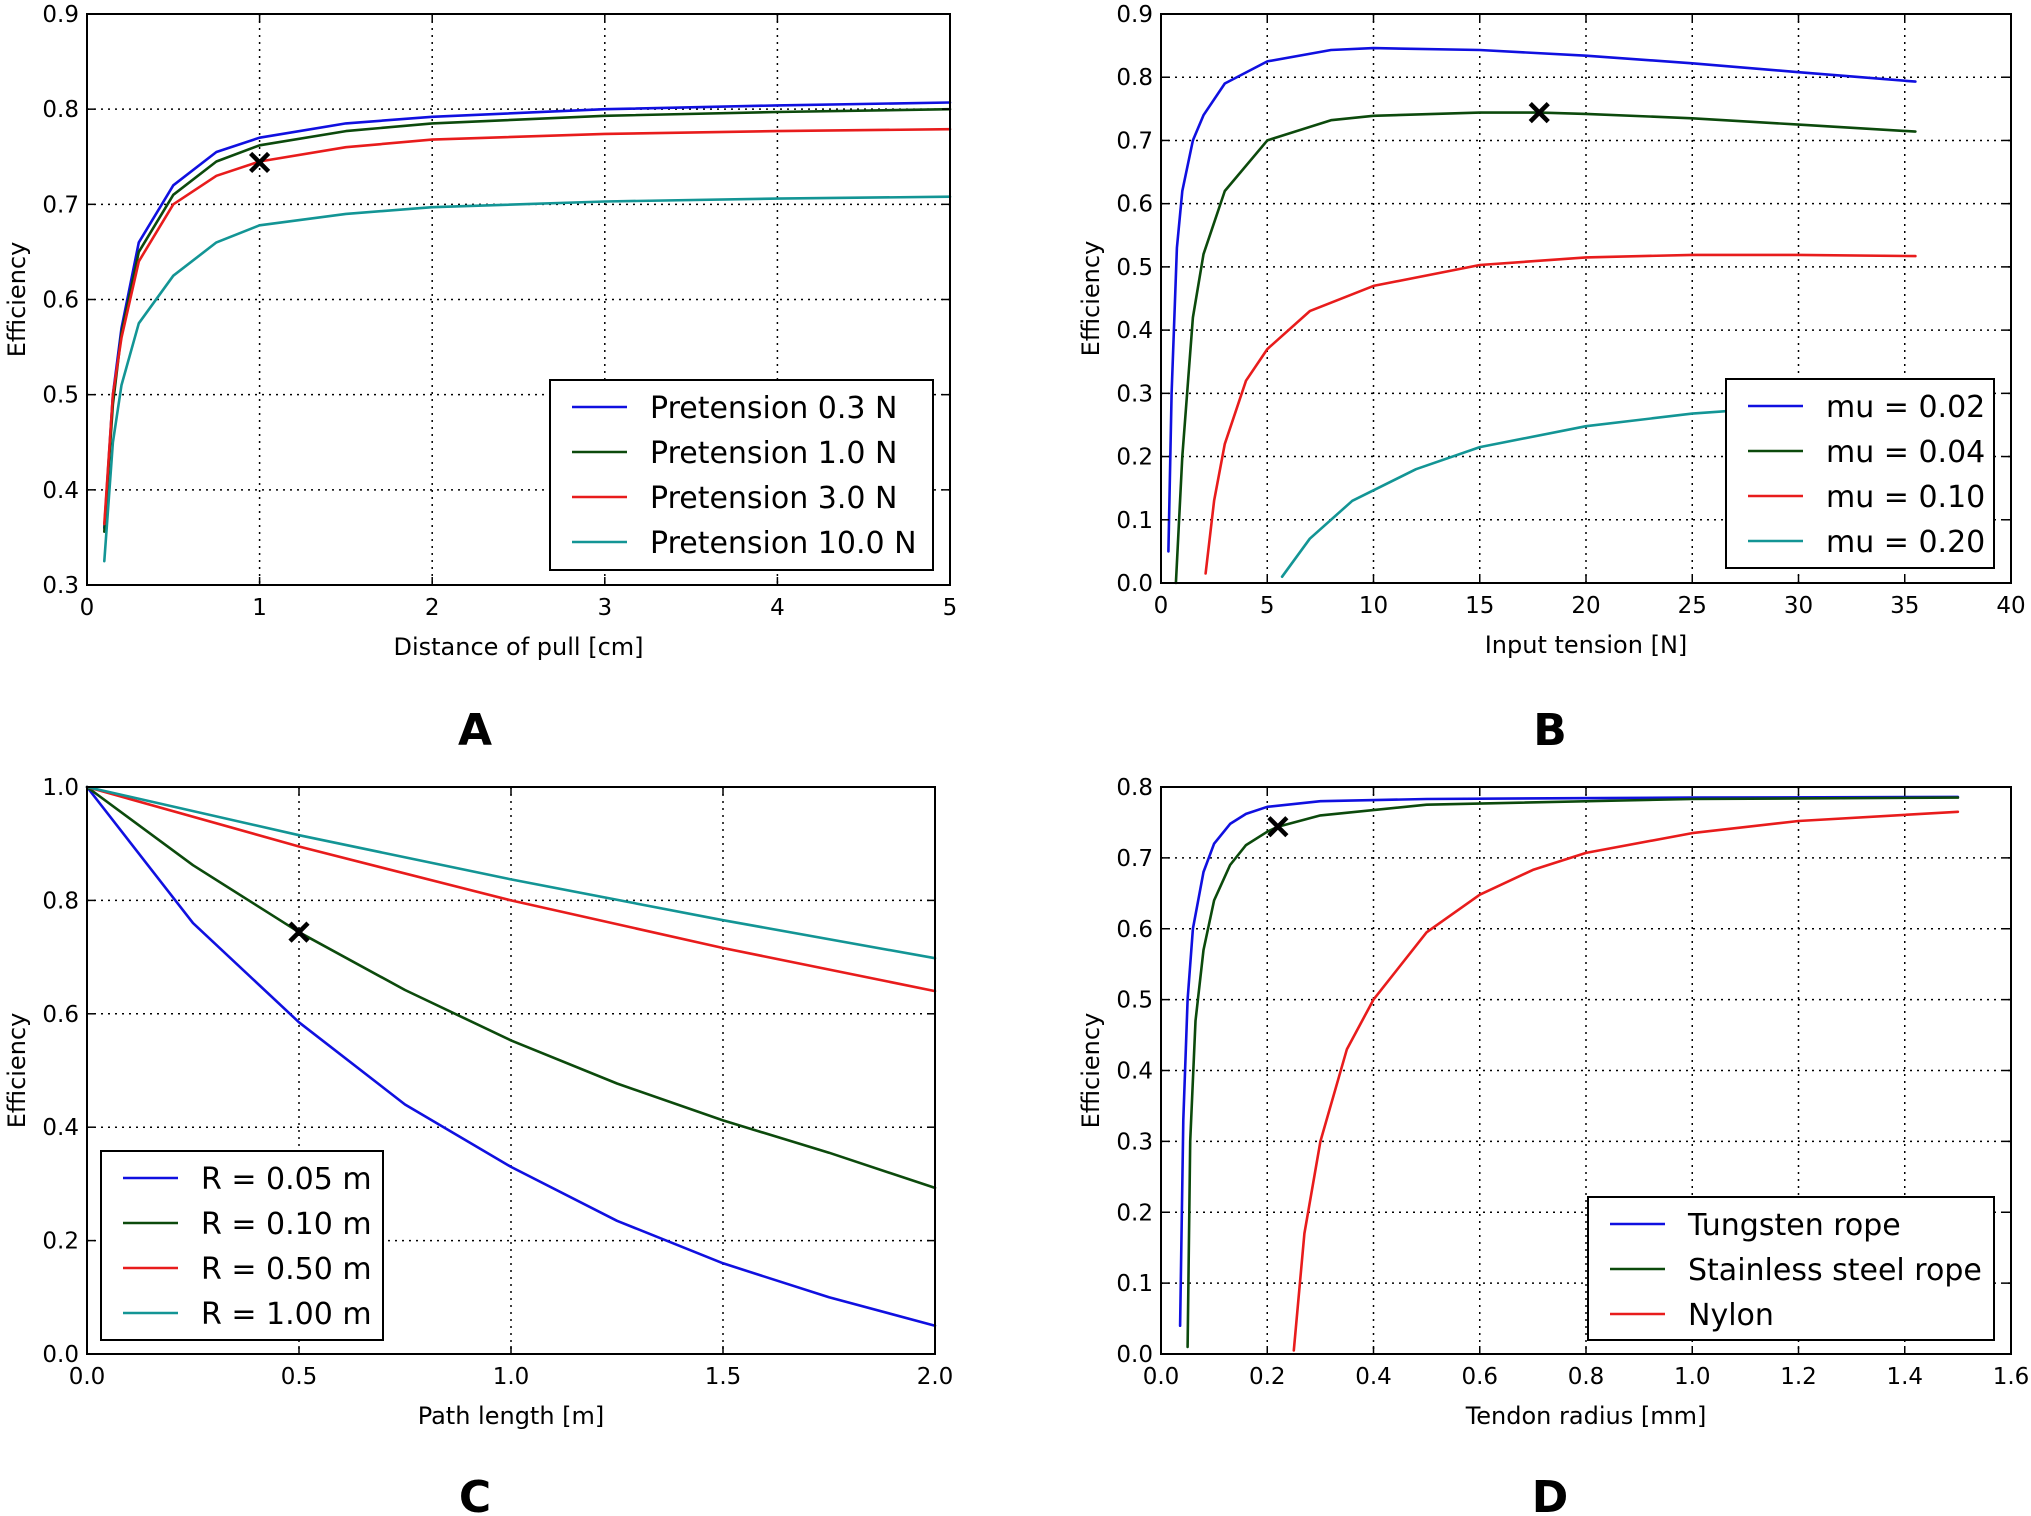 This screenshot has height=1516, width=2031. What do you see at coordinates (286, 1314) in the screenshot?
I see `legend-entry: R = 1.00 m` at bounding box center [286, 1314].